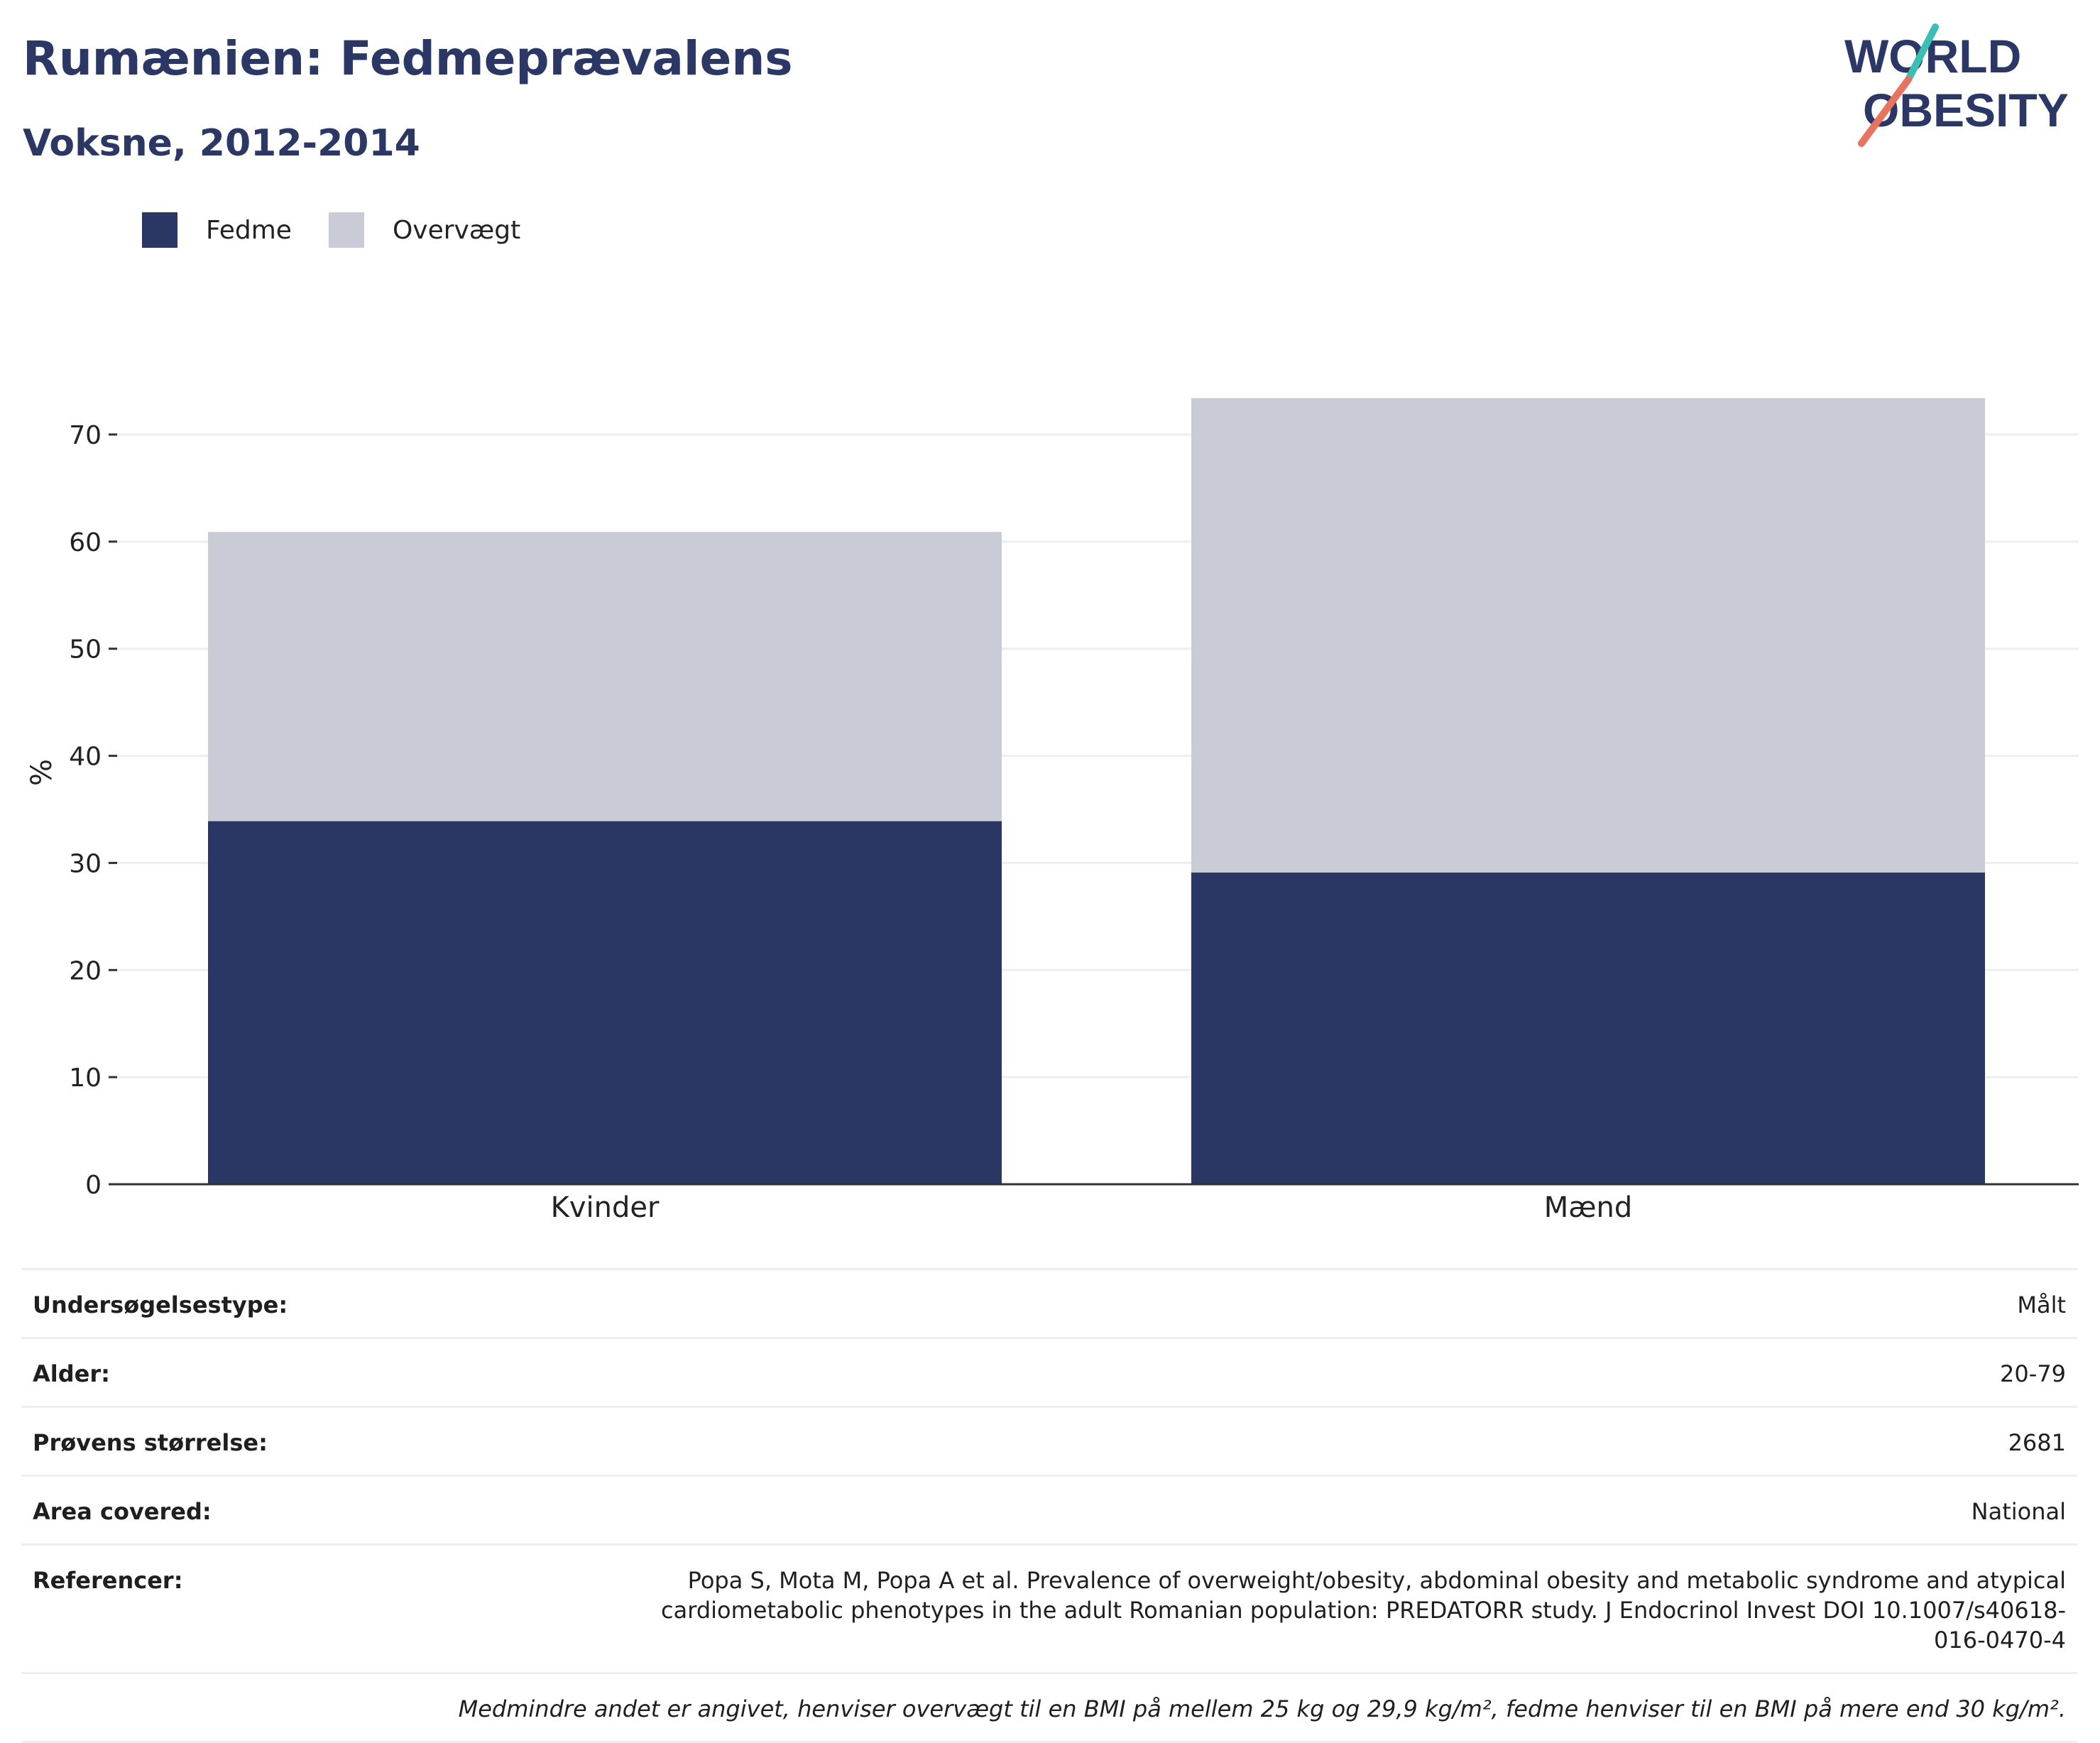 The height and width of the screenshot is (1743, 2100). What do you see at coordinates (85, 970) in the screenshot?
I see `y-tick-label: 20` at bounding box center [85, 970].